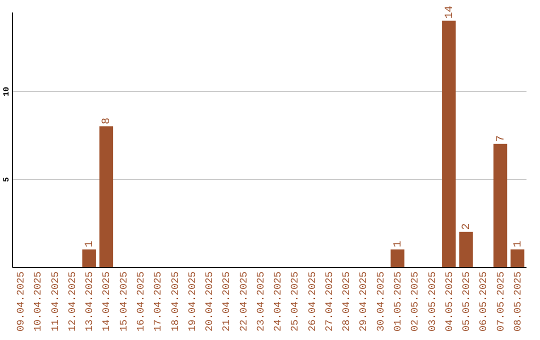 This screenshot has width=540, height=340. Describe the element at coordinates (468, 302) in the screenshot. I see `x-tick-label: 05.05.2025` at that location.